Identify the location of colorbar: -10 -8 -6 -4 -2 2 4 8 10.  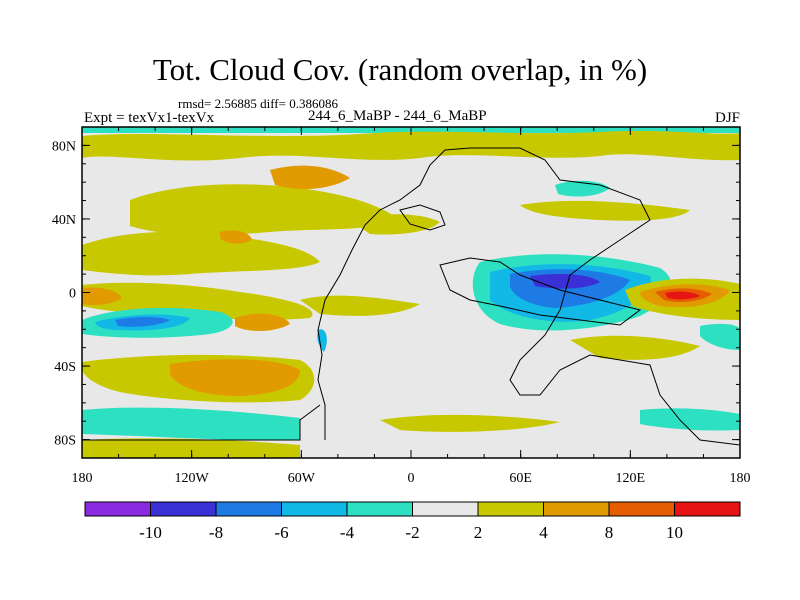
(412, 521).